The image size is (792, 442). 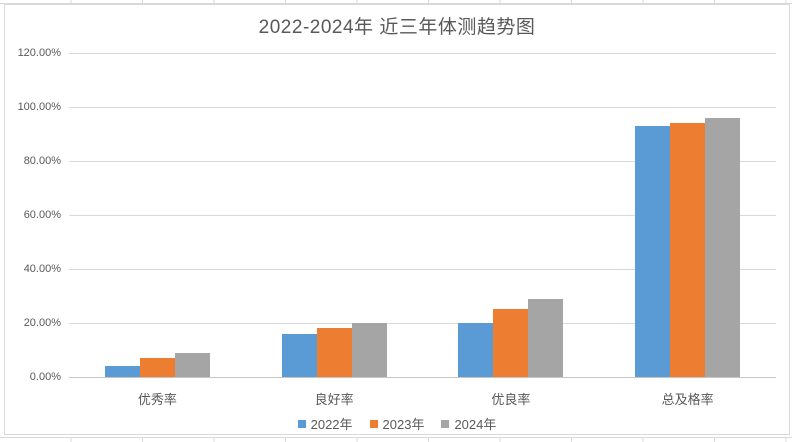 What do you see at coordinates (157, 399) in the screenshot?
I see `x-axis-category-label: 优秀率` at bounding box center [157, 399].